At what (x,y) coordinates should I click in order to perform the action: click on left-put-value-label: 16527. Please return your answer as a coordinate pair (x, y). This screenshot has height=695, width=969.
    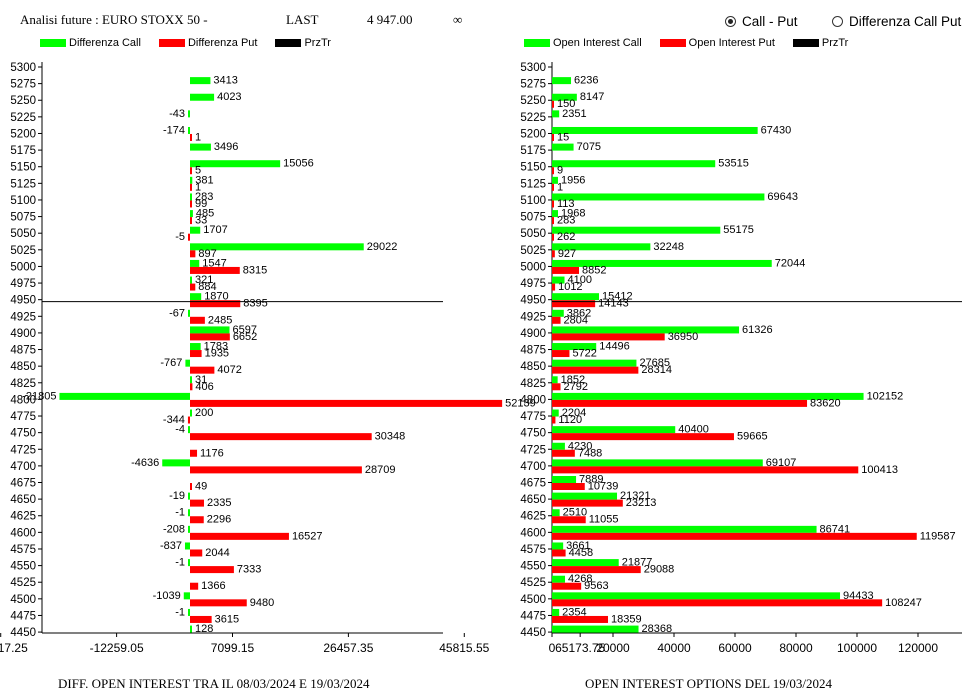
    Looking at the image, I should click on (307, 536).